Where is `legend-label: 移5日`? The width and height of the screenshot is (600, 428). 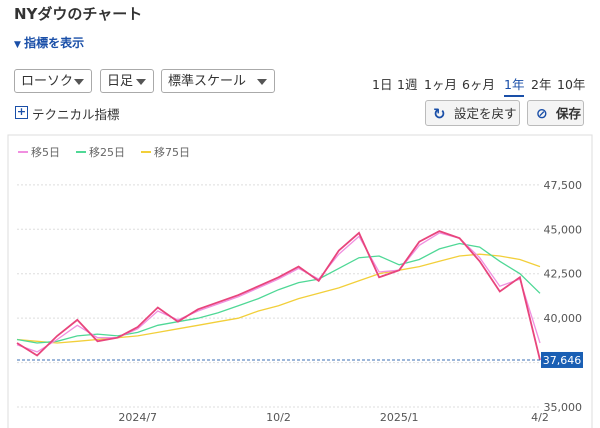 legend-label: 移5日 is located at coordinates (45, 152).